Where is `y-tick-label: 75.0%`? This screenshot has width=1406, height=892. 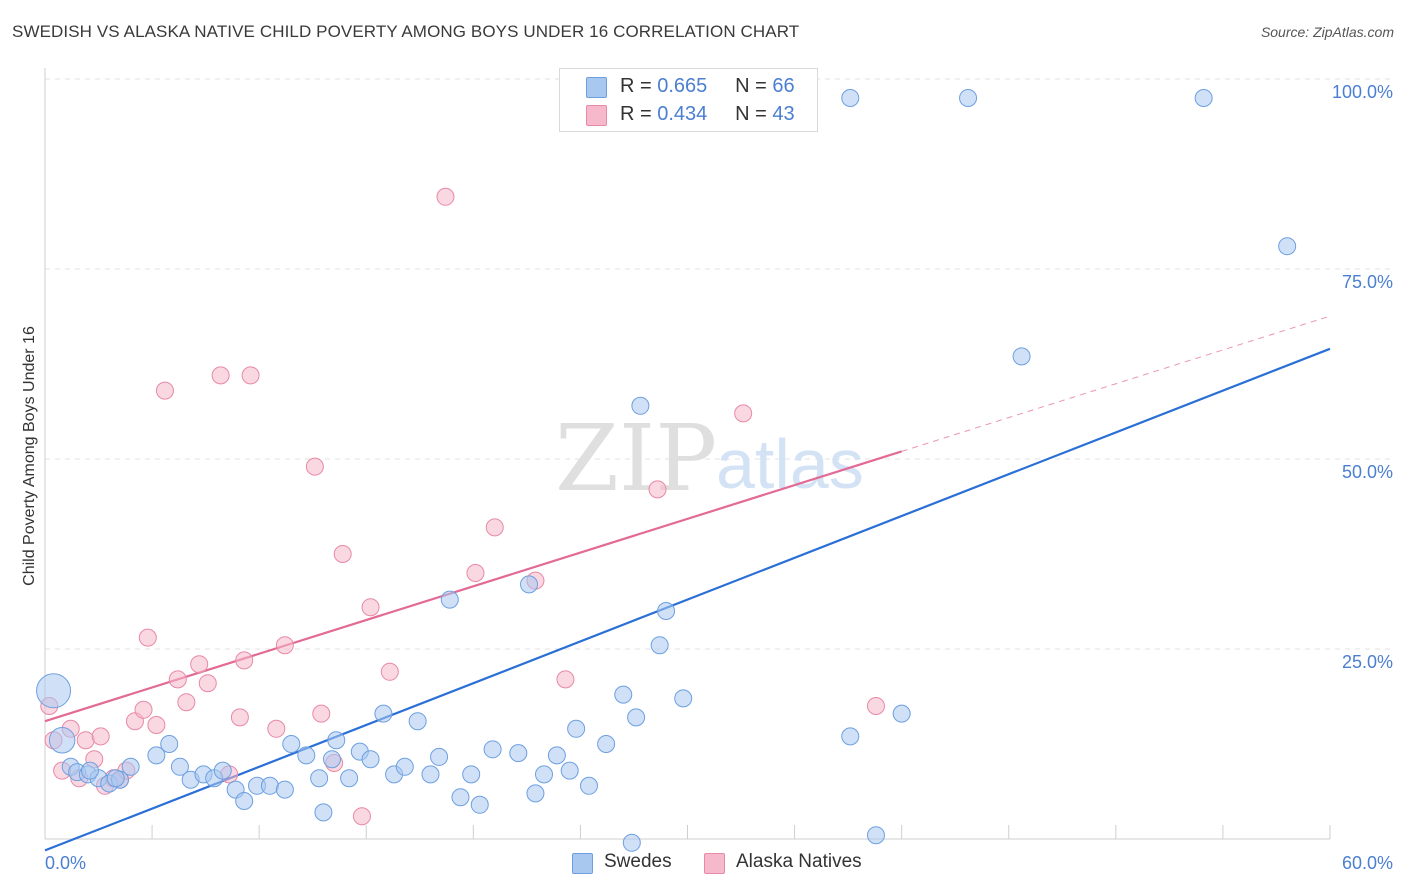 y-tick-label: 75.0% is located at coordinates (1367, 282).